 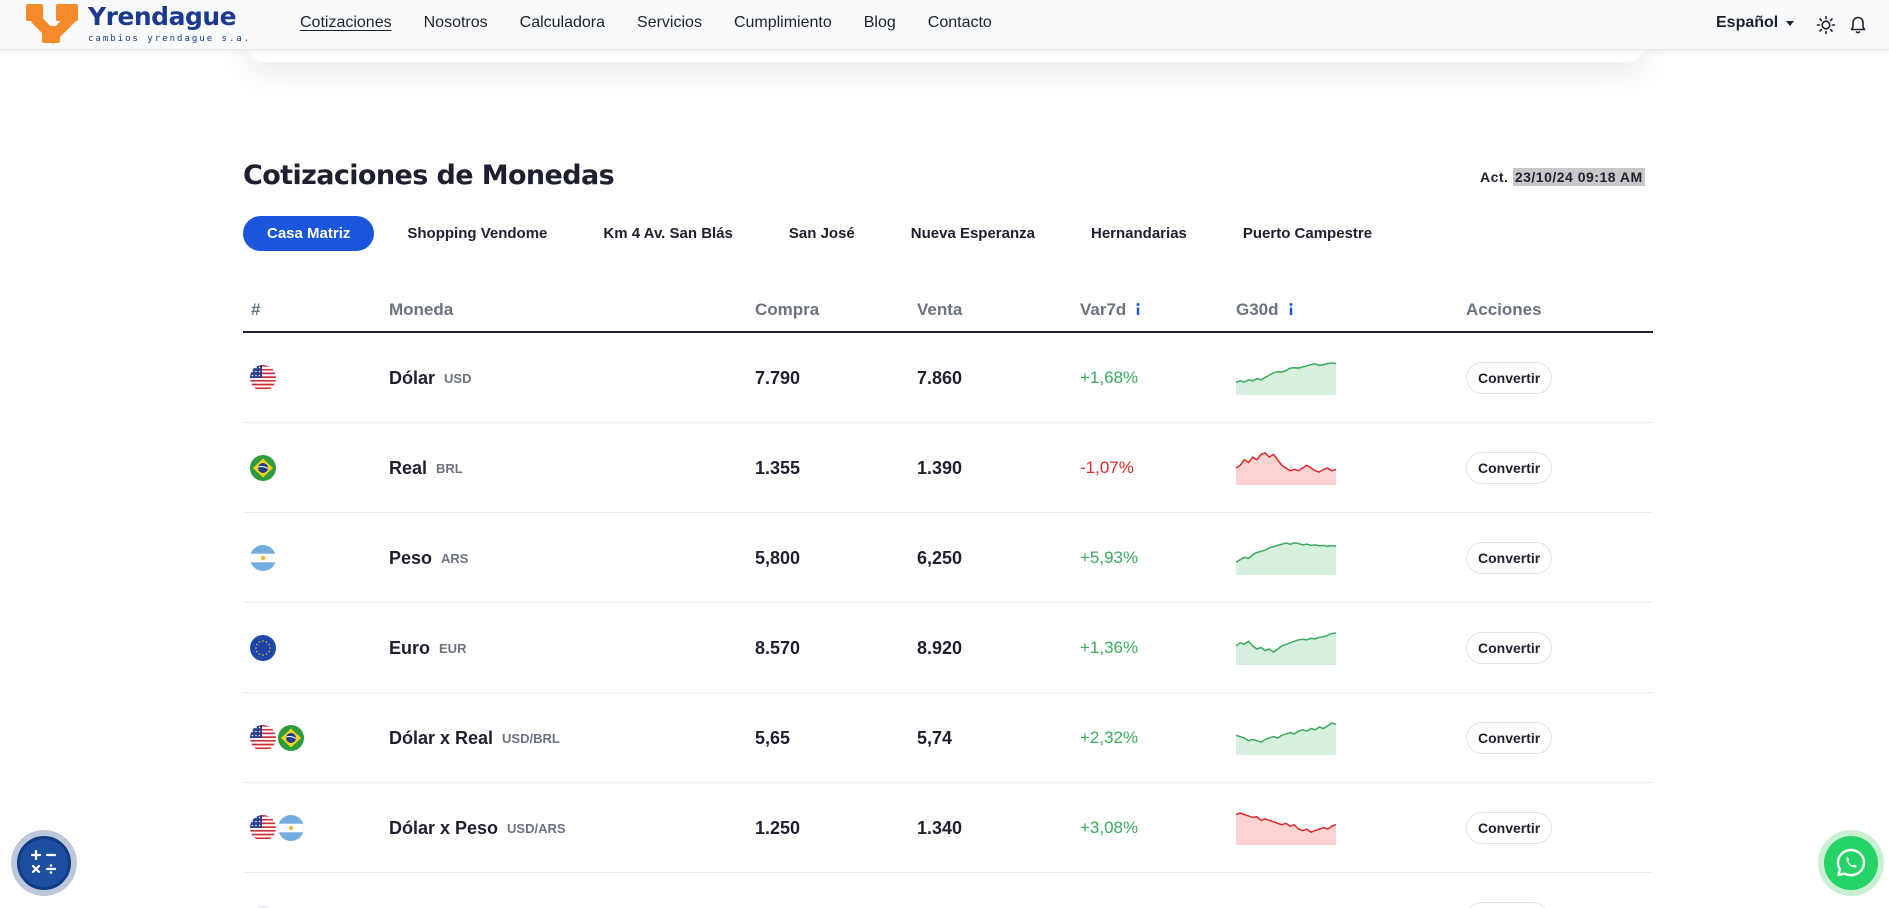 What do you see at coordinates (972, 233) in the screenshot?
I see `tab-nueva-esperanza: Nueva Esperanza` at bounding box center [972, 233].